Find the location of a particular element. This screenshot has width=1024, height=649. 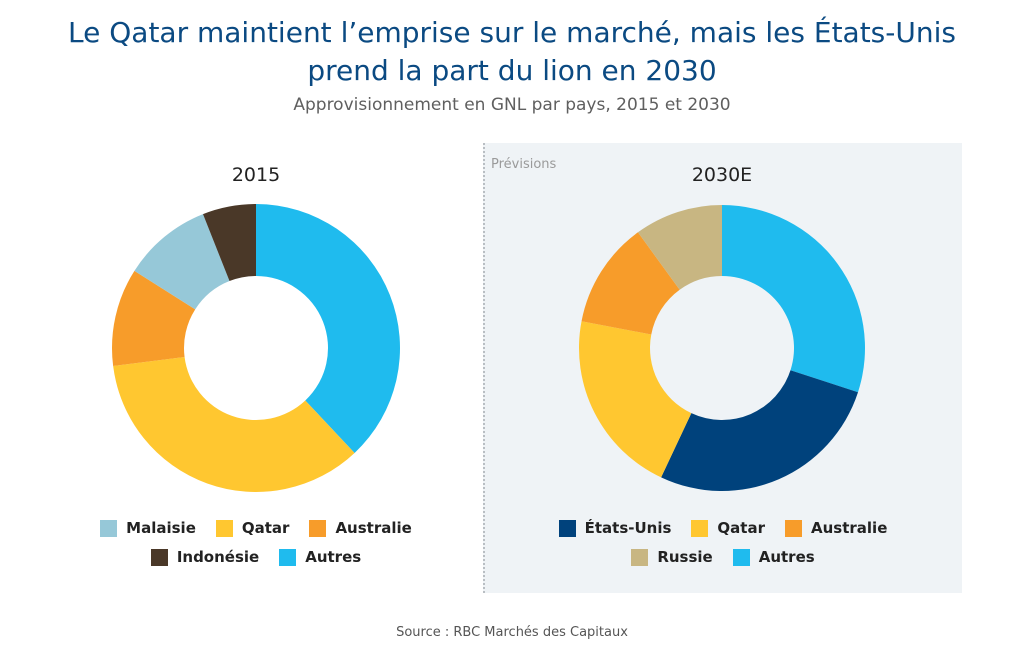

slice-2015-autres is located at coordinates (328, 328).